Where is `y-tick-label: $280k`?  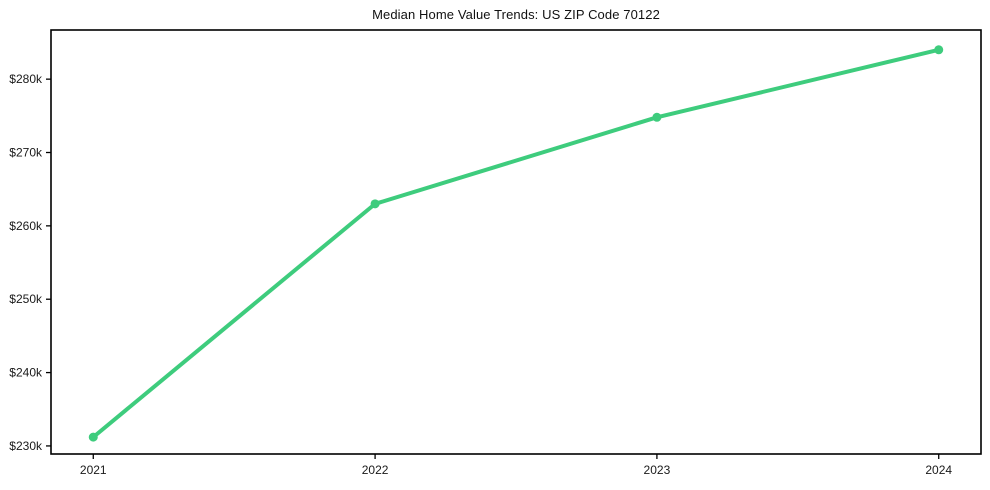 y-tick-label: $280k is located at coordinates (26, 79).